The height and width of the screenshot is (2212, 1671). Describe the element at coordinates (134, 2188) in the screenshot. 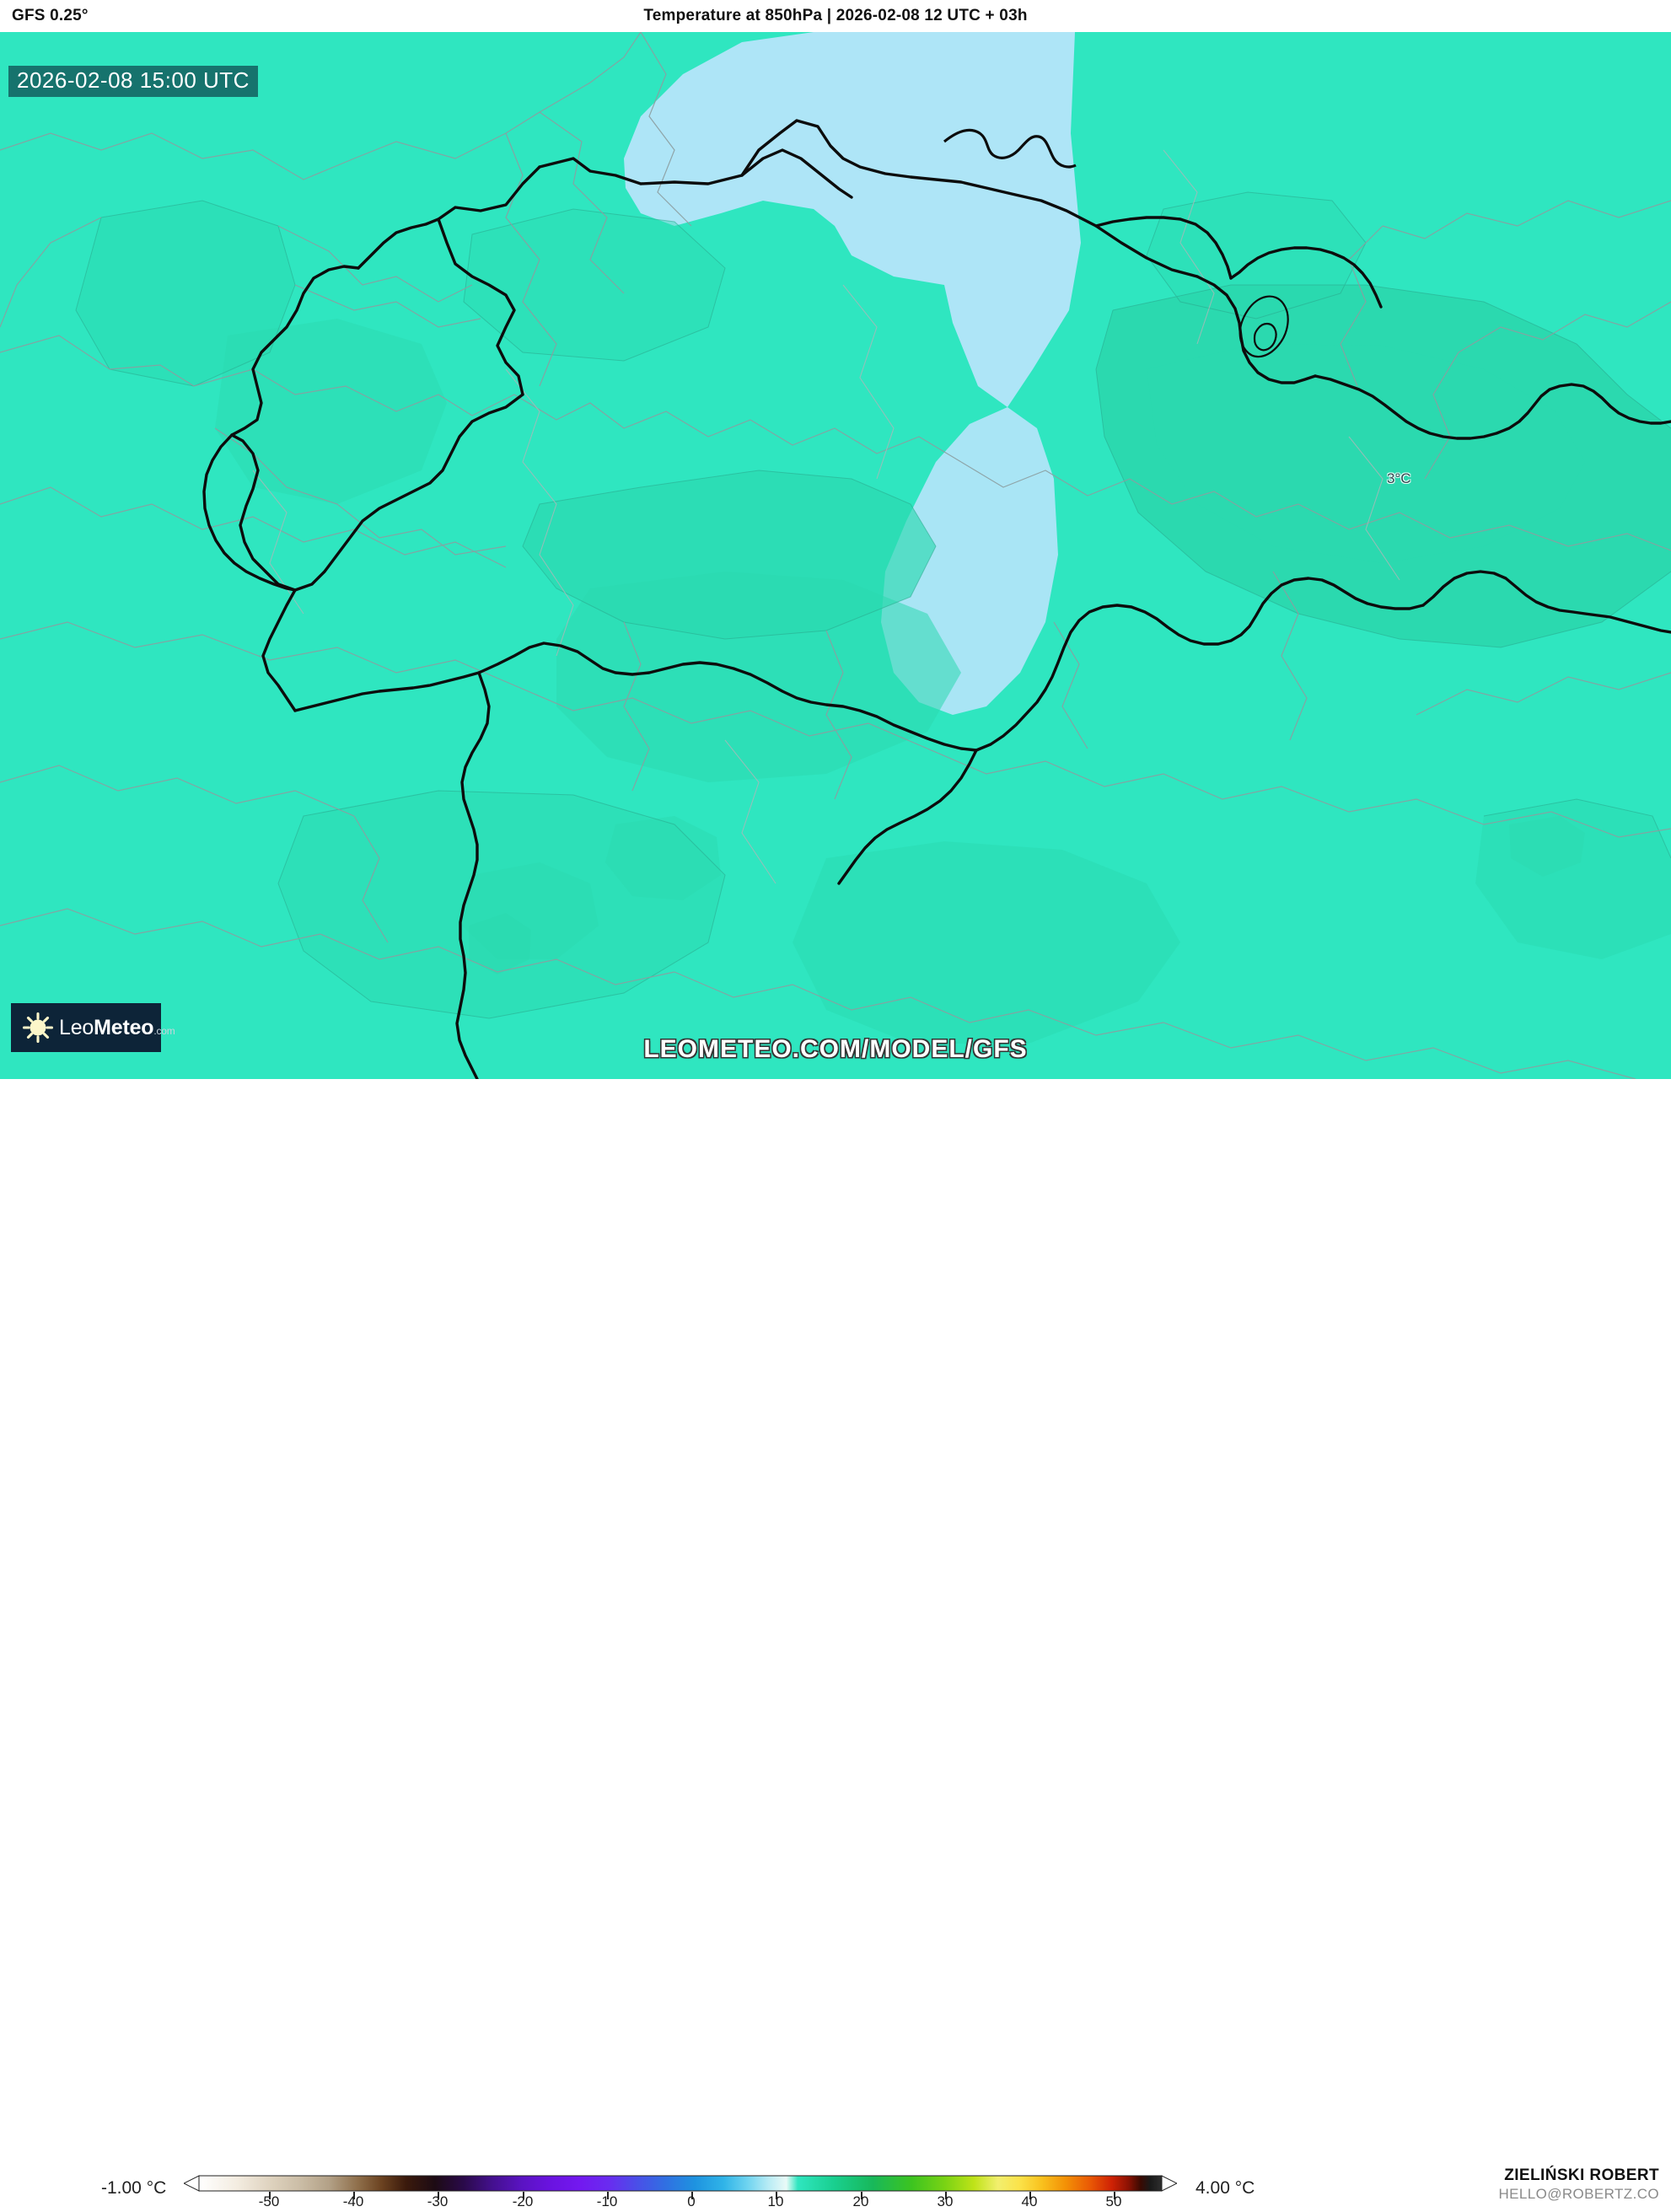

I see `colorbar-min-value: -1.00 °C` at that location.